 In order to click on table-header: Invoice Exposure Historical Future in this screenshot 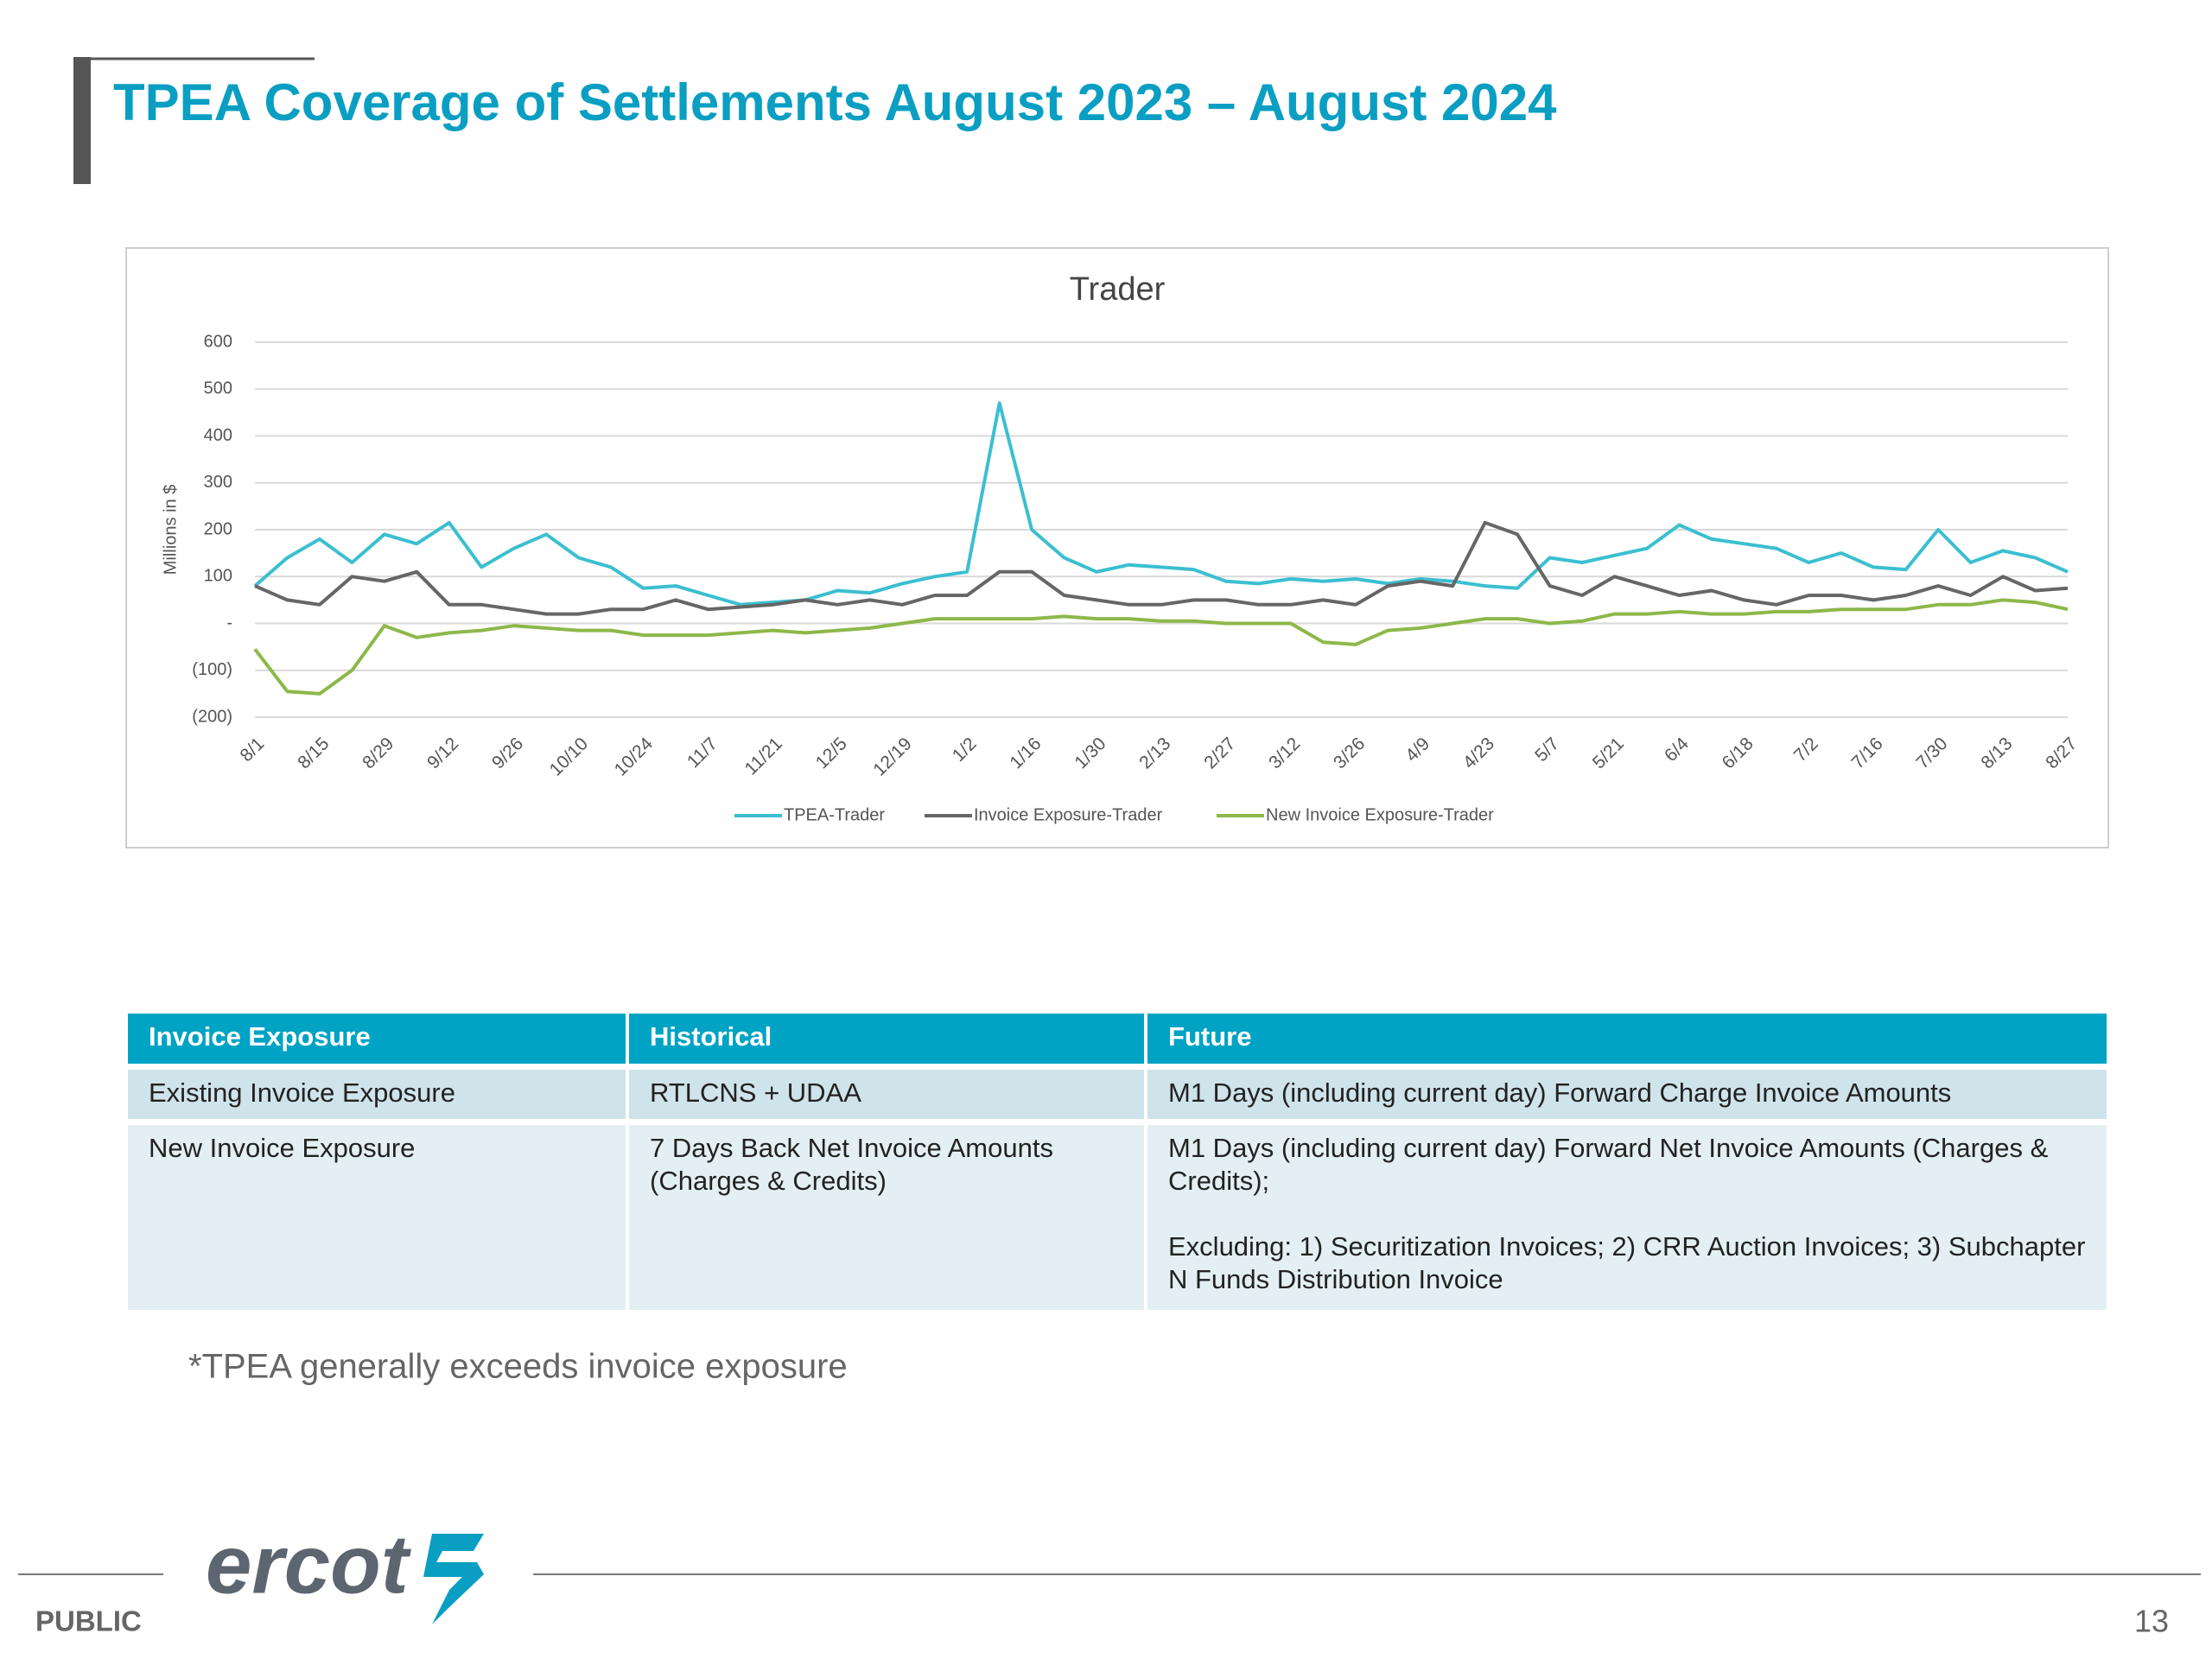, I will do `click(1117, 1039)`.